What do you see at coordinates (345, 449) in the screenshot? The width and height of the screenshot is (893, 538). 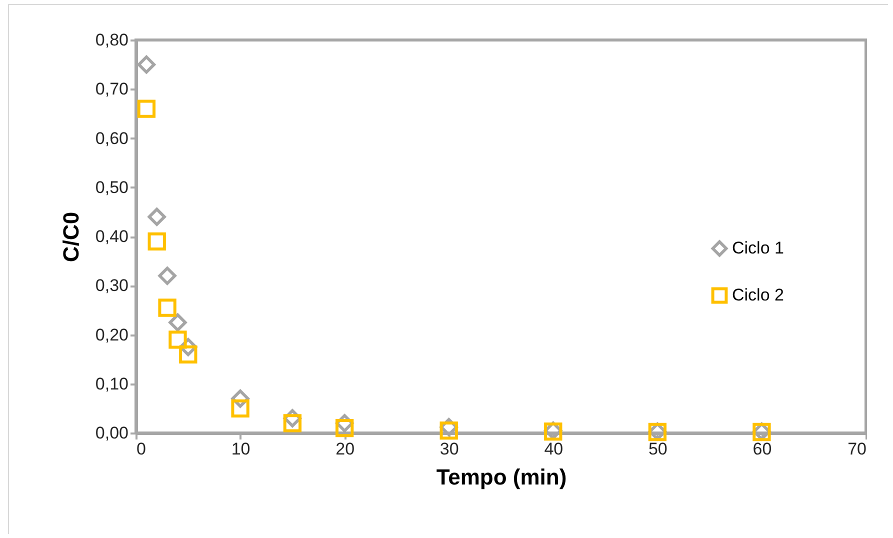 I see `x-tick-label: 20` at bounding box center [345, 449].